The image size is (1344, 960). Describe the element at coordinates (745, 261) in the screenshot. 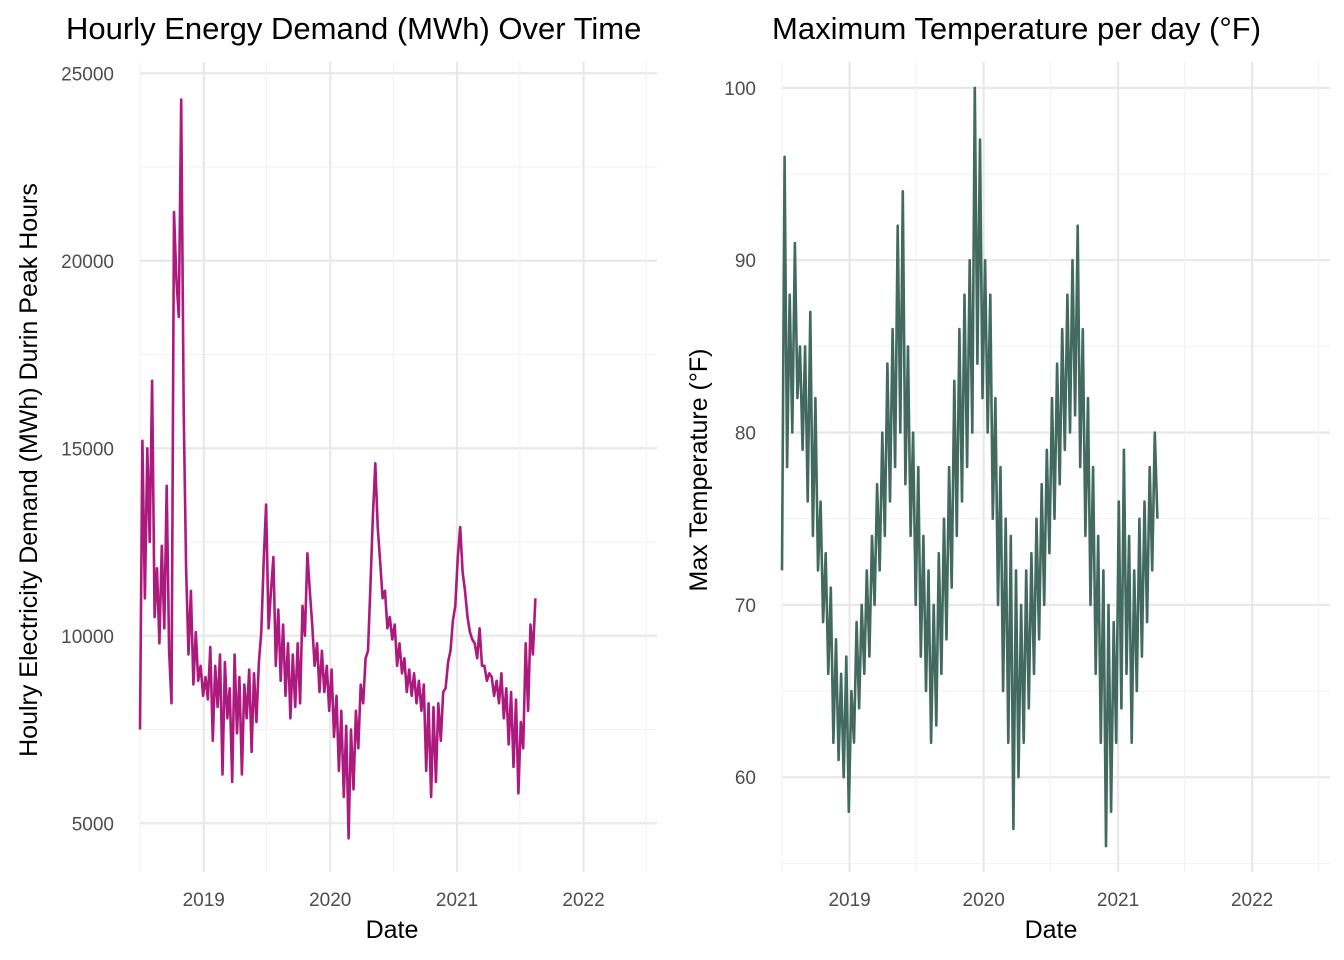

I see `y-tick-label: 90` at that location.